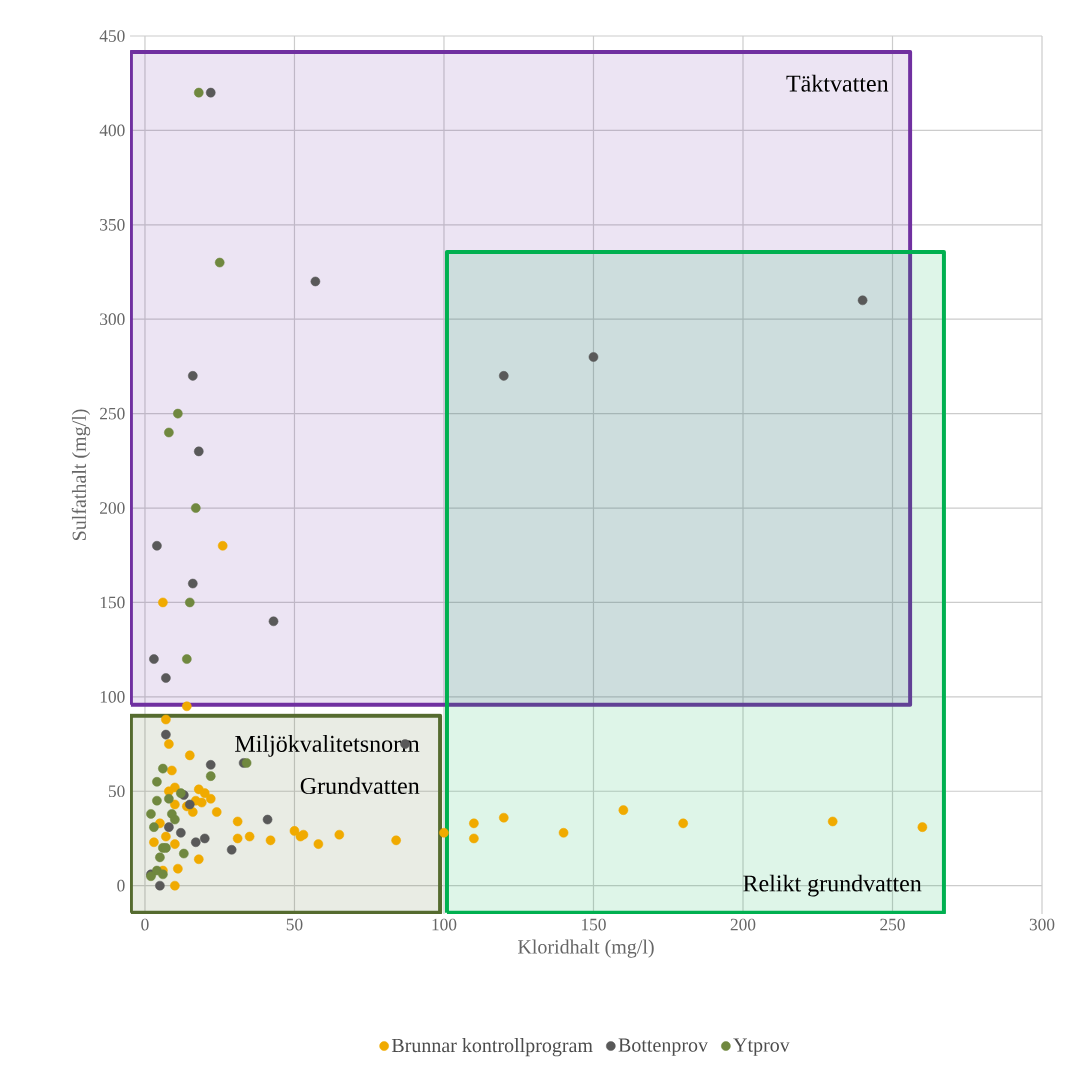  Describe the element at coordinates (112, 697) in the screenshot. I see `y-tick-label: 100` at that location.